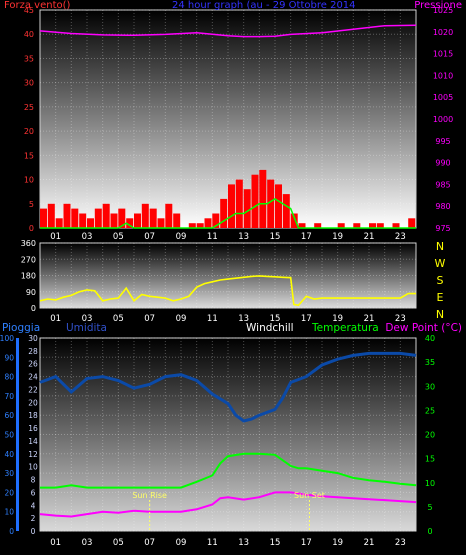 This screenshot has width=466, height=555. Describe the element at coordinates (430, 362) in the screenshot. I see `y2-tick-label: 35` at that location.